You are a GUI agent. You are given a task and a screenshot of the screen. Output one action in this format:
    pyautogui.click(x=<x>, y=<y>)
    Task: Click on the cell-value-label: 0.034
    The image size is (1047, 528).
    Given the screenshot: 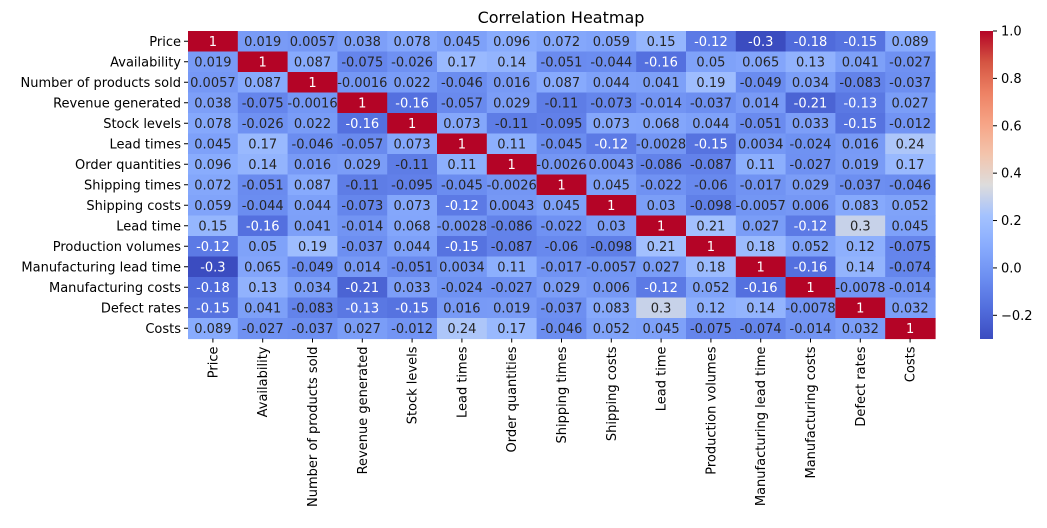 What is the action you would take?
    pyautogui.click(x=312, y=288)
    